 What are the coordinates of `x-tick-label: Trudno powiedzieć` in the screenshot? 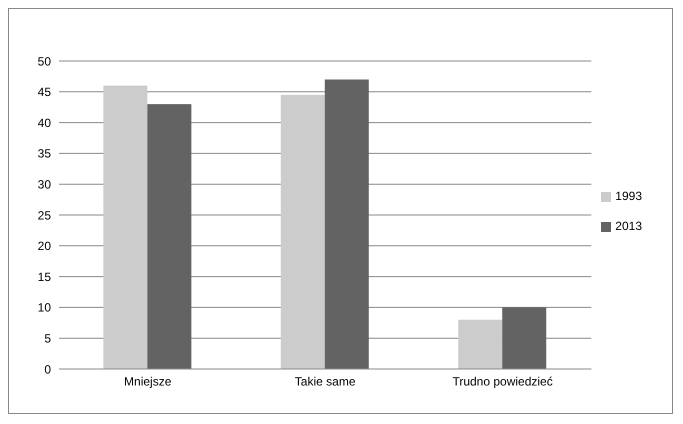 It's located at (502, 381).